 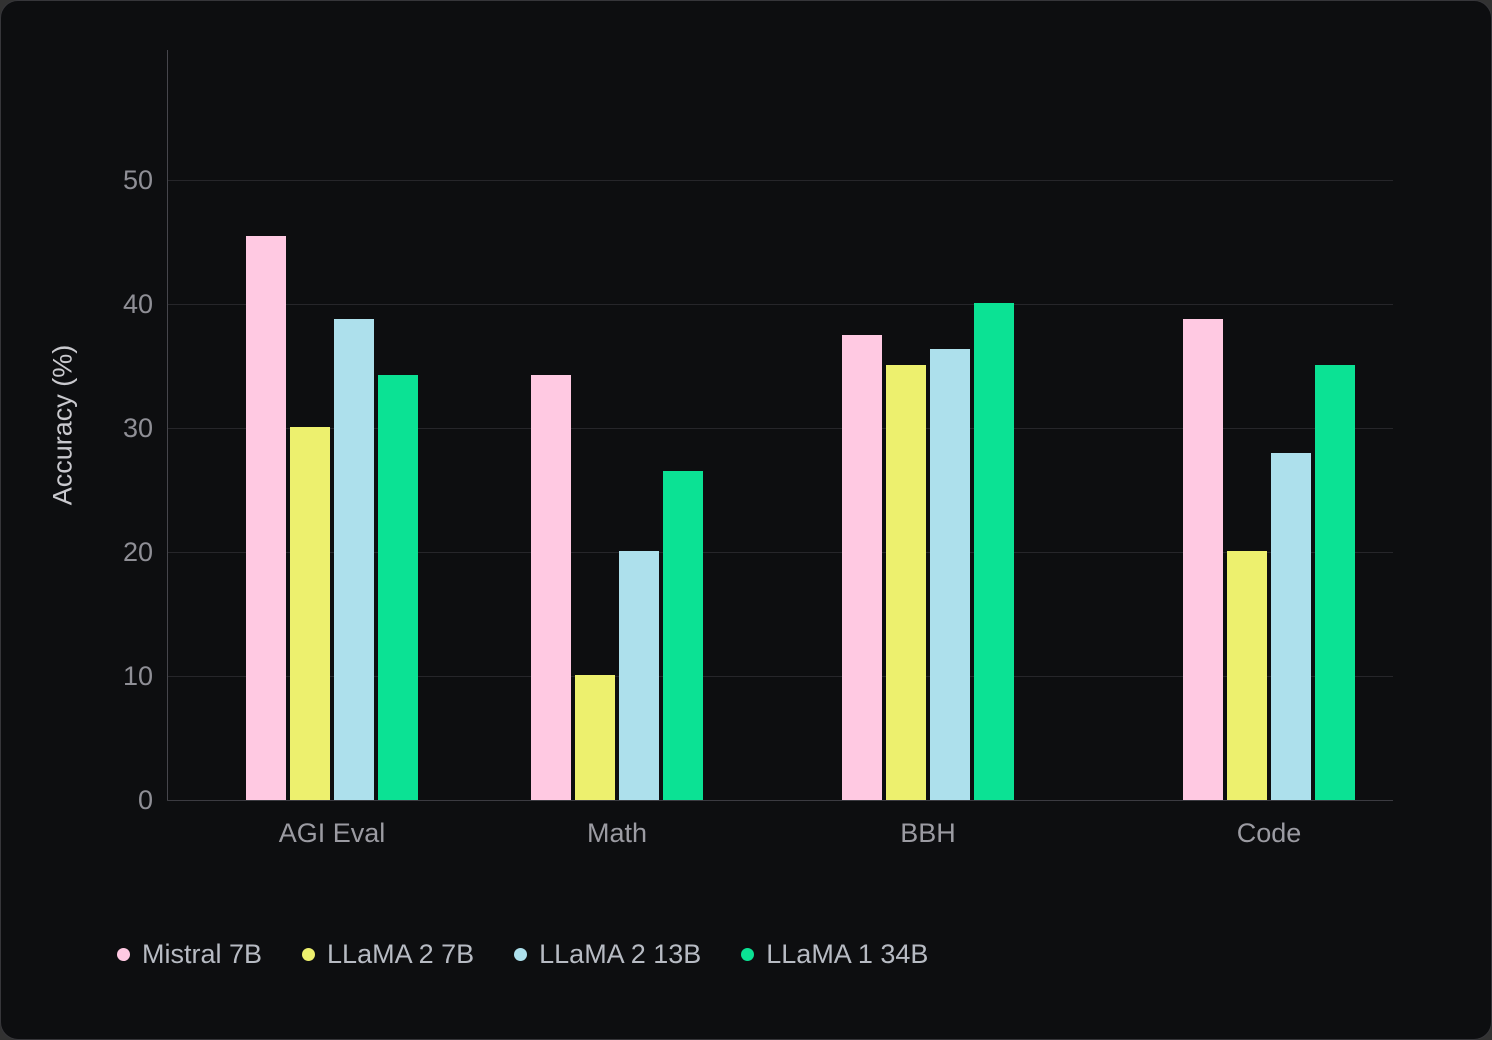 What do you see at coordinates (398, 587) in the screenshot?
I see `bar-llama-1-34b-agi-eval` at bounding box center [398, 587].